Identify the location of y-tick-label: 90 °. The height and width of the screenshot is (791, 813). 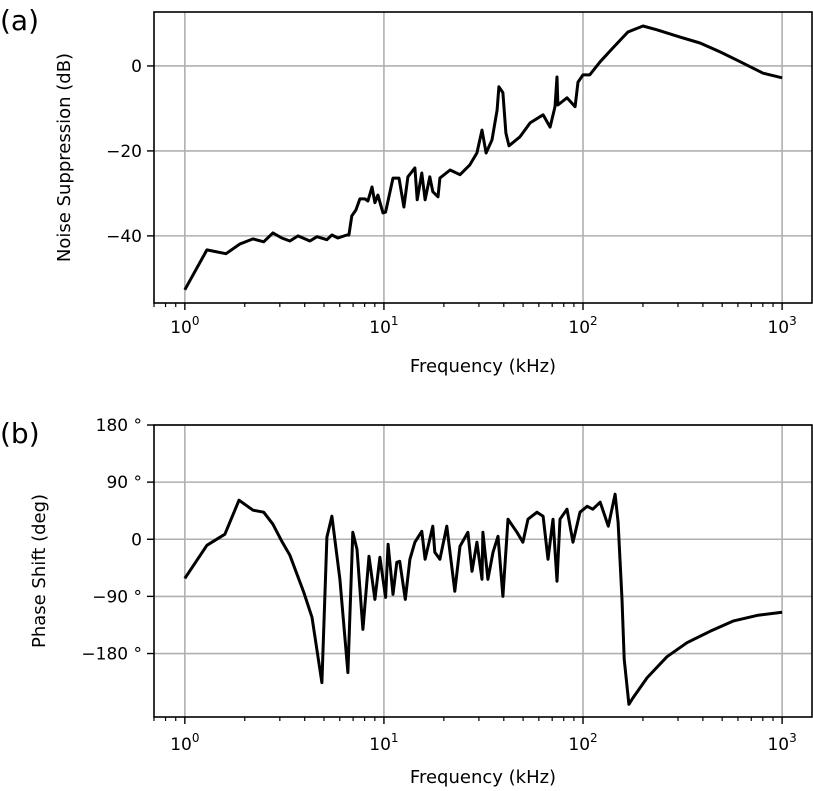
(124, 483).